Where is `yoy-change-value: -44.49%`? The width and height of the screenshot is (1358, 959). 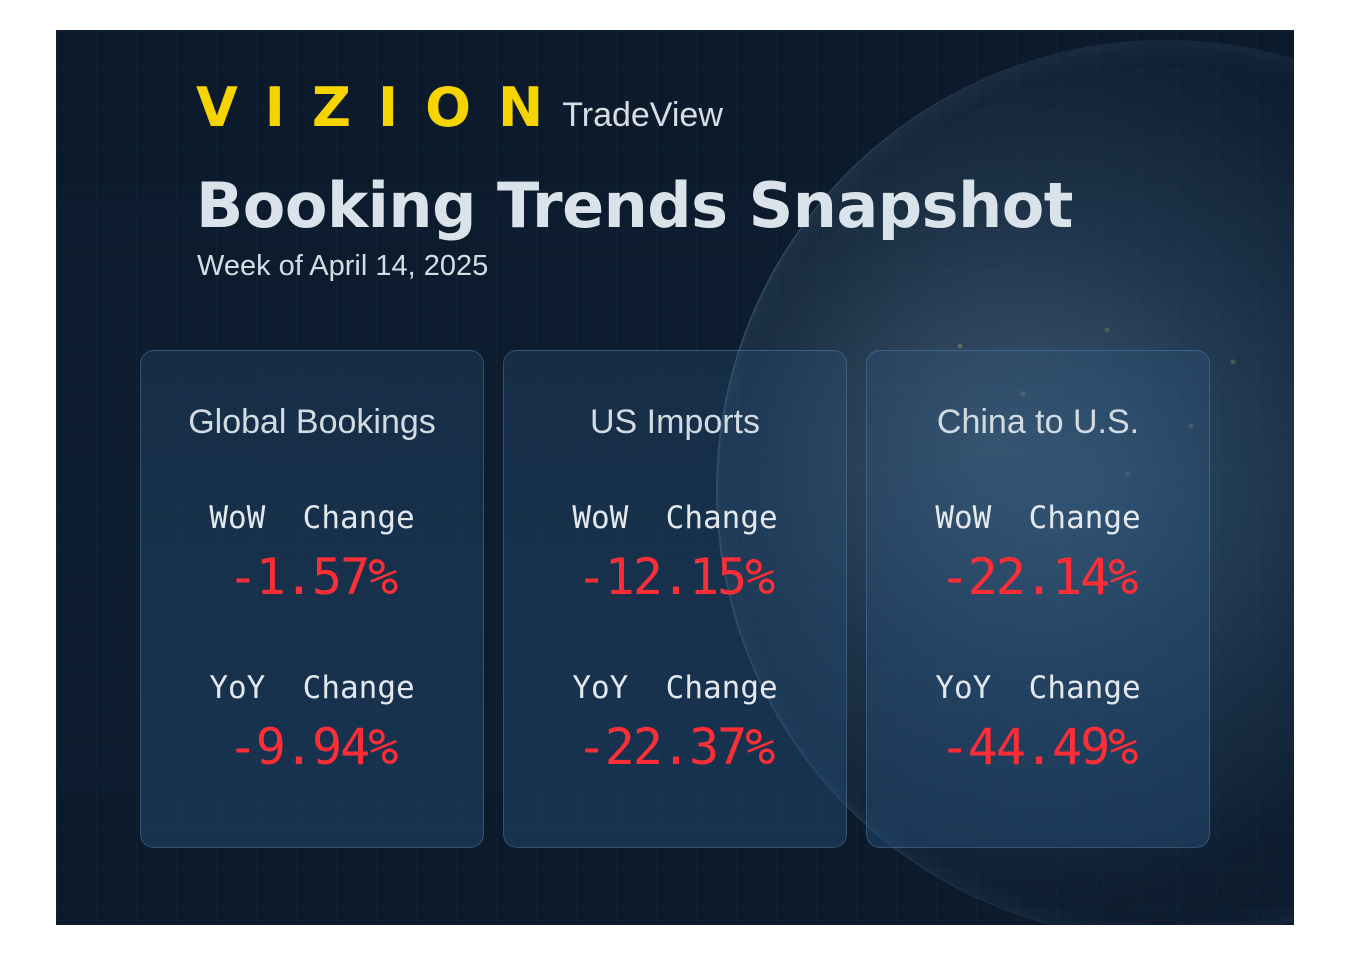
yoy-change-value: -44.49% is located at coordinates (1039, 747).